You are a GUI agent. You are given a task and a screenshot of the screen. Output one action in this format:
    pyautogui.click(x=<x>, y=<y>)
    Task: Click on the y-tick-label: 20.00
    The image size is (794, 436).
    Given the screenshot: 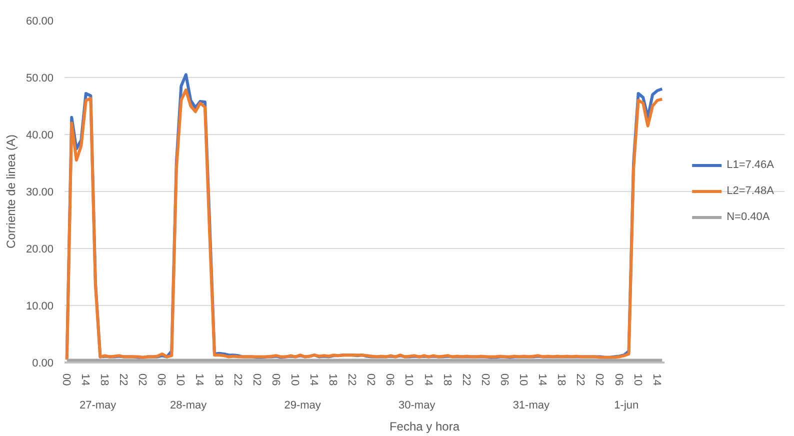 What is the action you would take?
    pyautogui.click(x=40, y=250)
    